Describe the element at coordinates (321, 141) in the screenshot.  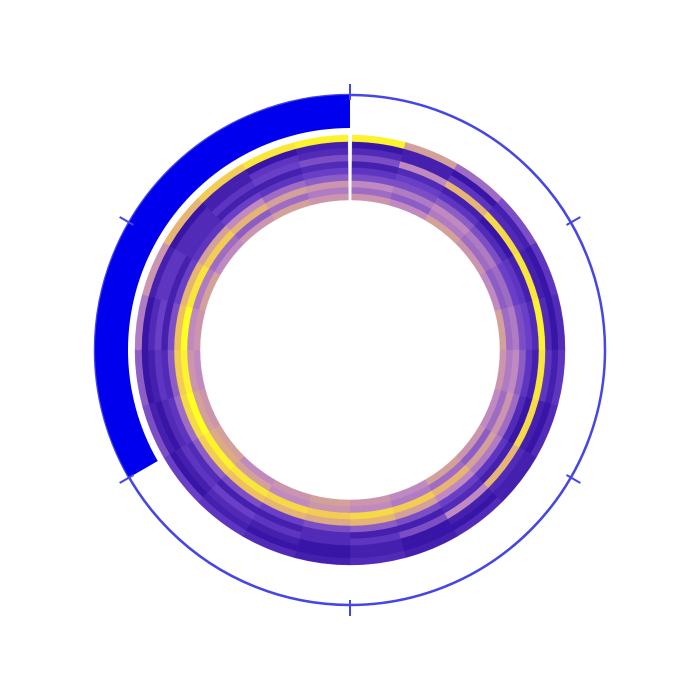
I see `heat-cell` at that location.